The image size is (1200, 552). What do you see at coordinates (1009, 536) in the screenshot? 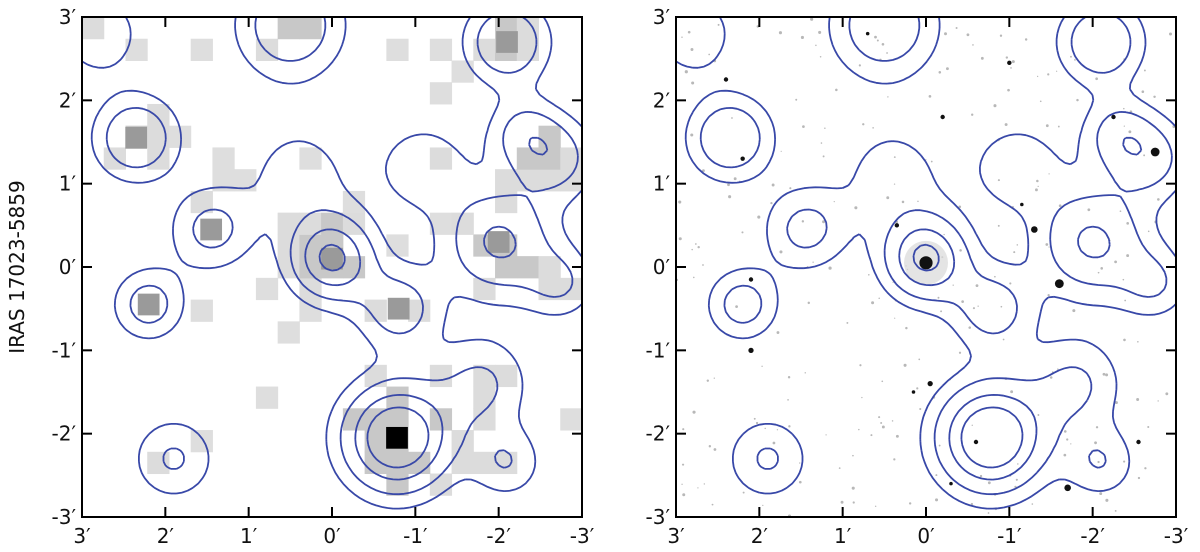
I see `x-tick-label: -1′` at bounding box center [1009, 536].